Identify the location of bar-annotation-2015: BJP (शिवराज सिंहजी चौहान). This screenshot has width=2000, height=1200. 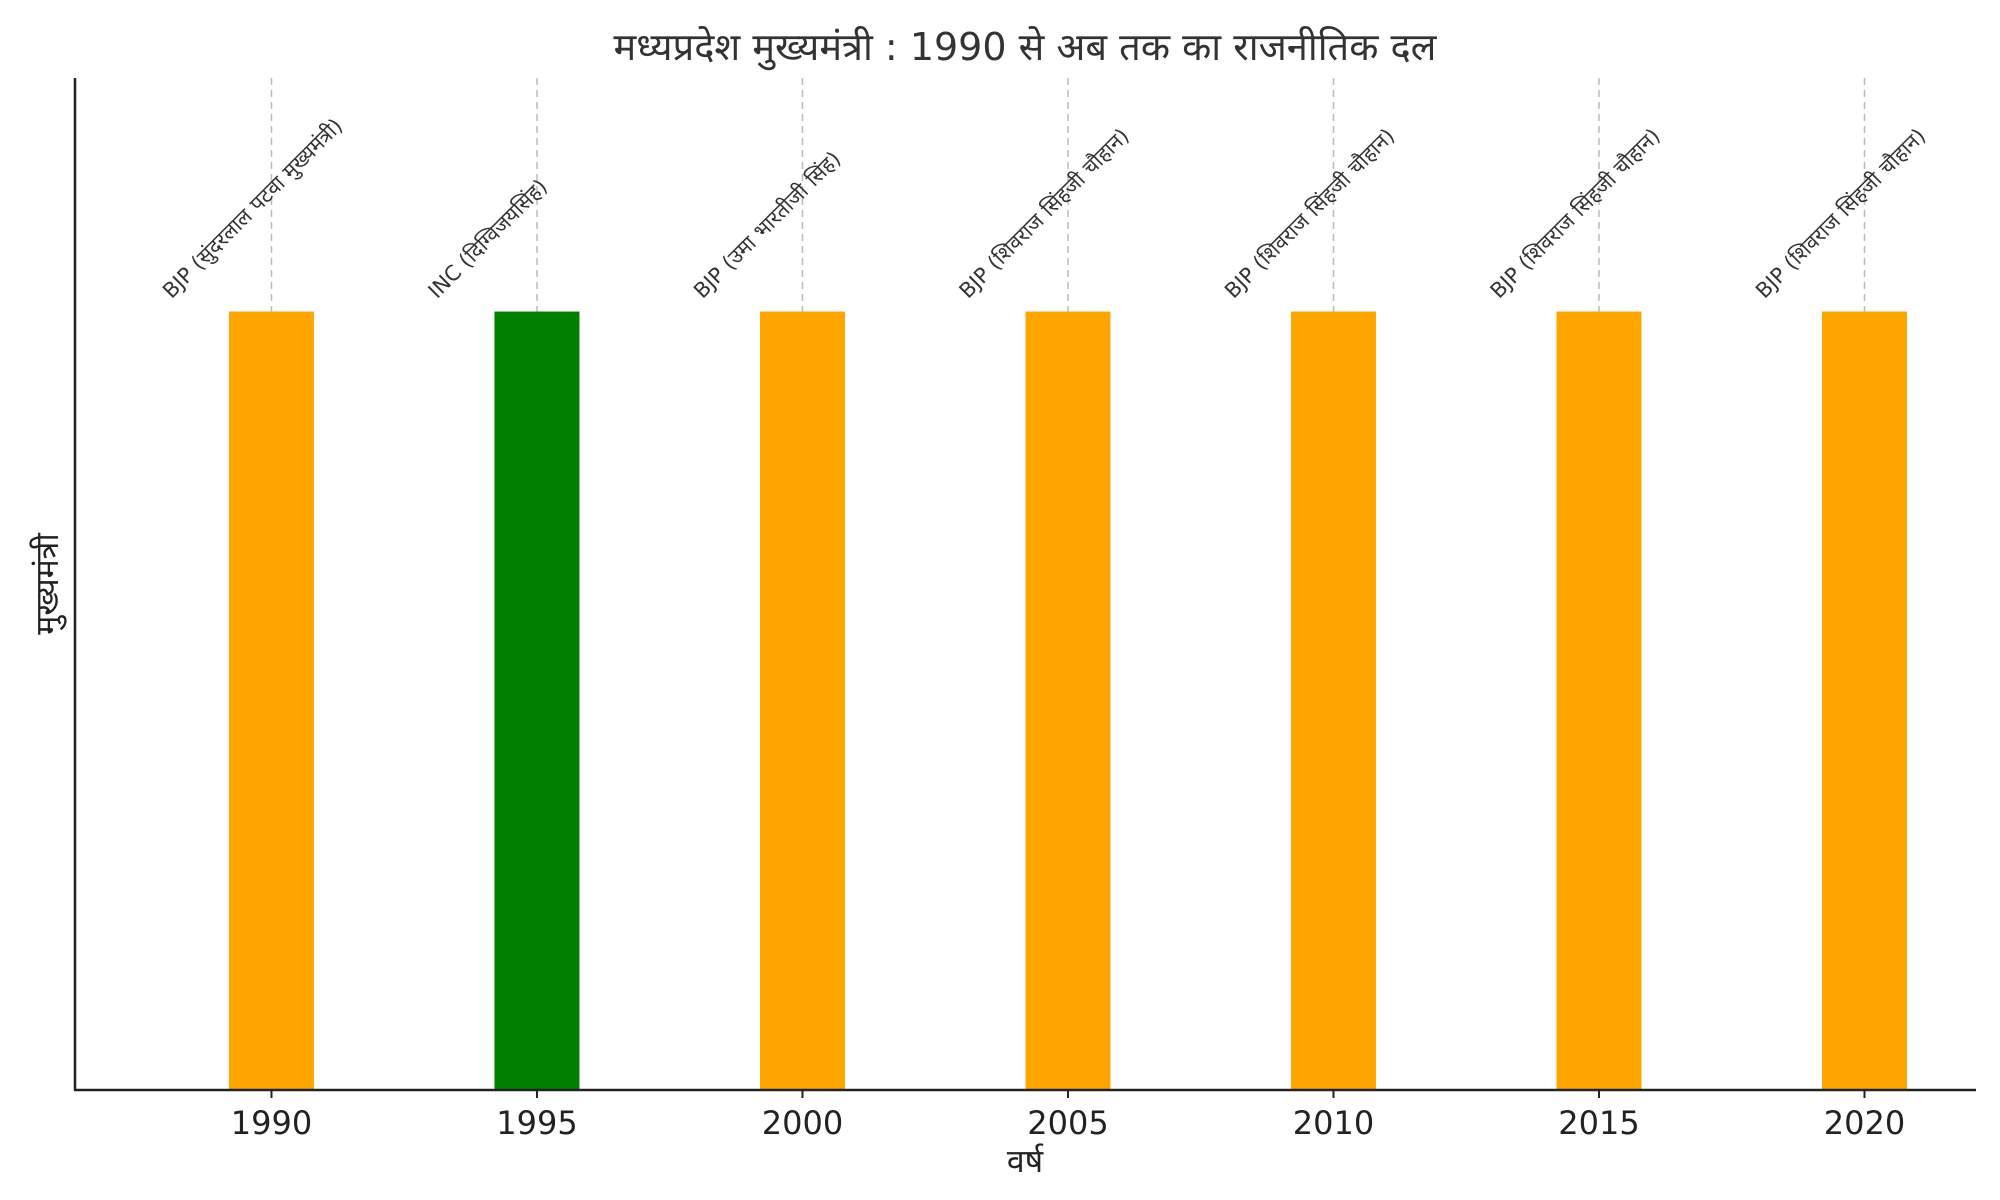
(1575, 213).